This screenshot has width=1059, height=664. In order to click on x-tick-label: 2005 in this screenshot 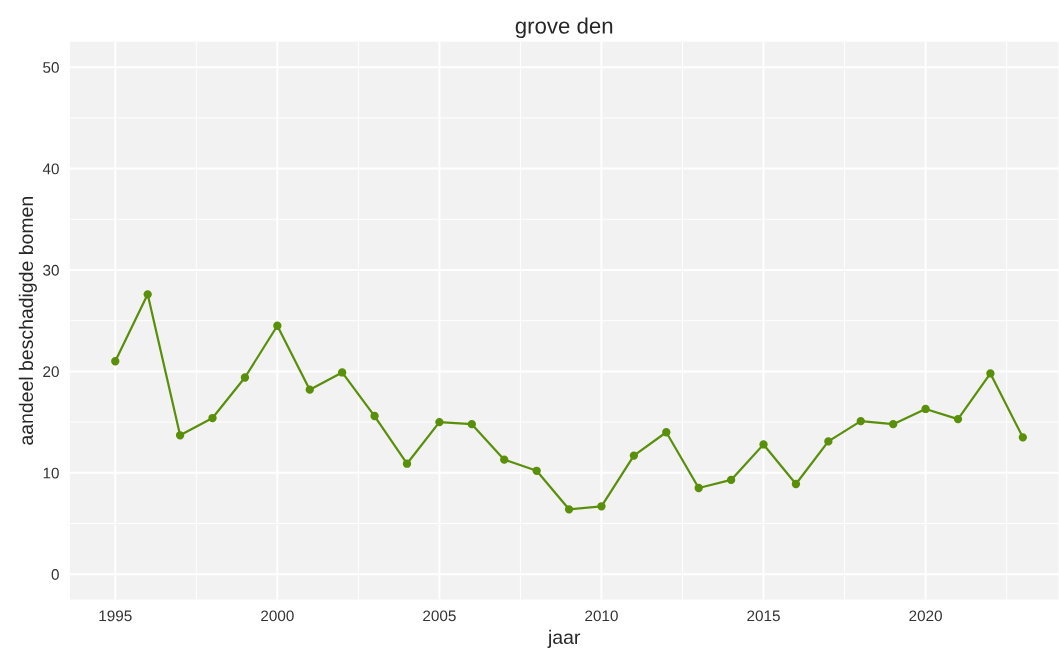, I will do `click(439, 616)`.